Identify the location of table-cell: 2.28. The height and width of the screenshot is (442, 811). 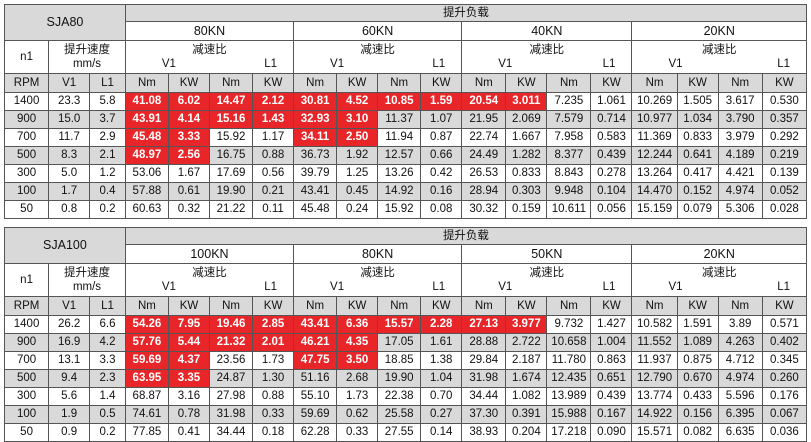
(441, 324).